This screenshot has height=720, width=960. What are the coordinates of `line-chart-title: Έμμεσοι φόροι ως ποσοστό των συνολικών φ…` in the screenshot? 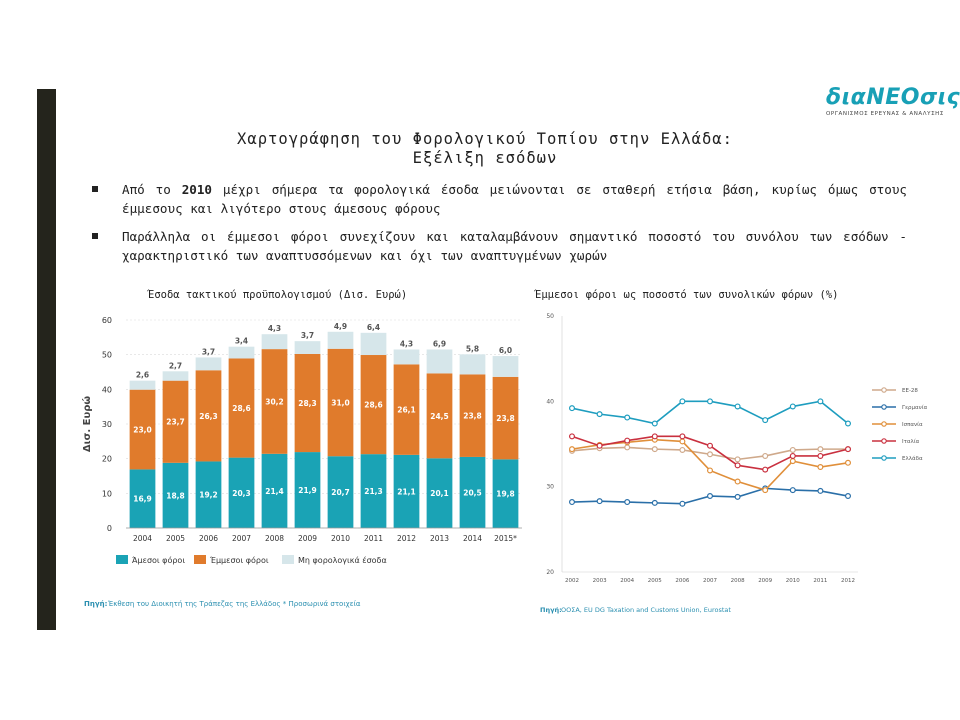 It's located at (687, 295).